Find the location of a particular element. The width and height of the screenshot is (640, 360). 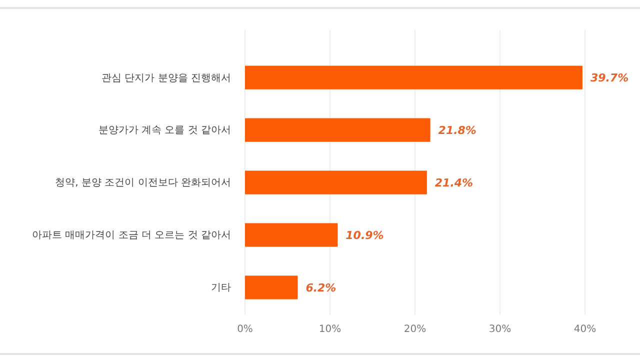

data-label: 39.7% is located at coordinates (609, 77).